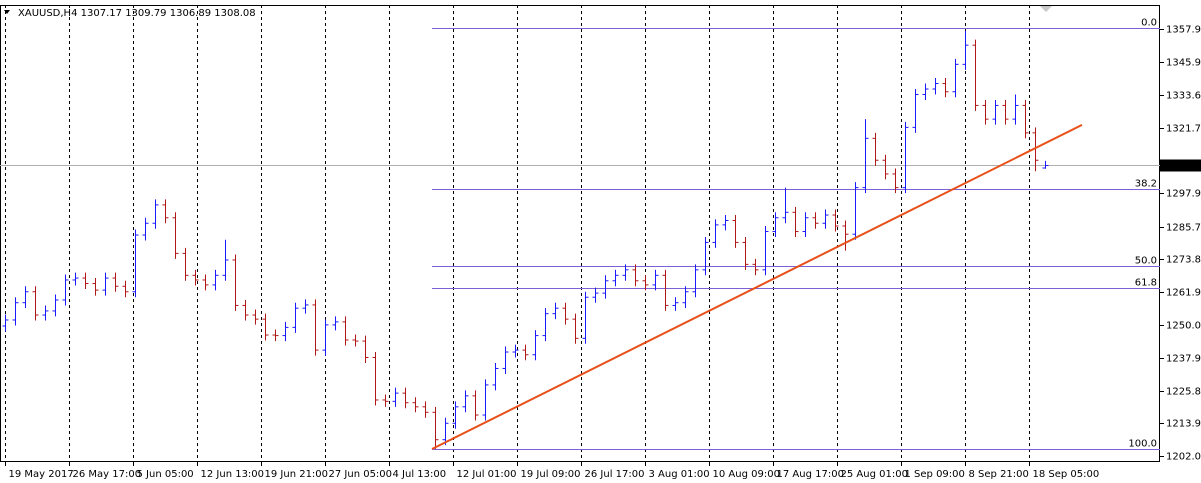 The image size is (1201, 483). Describe the element at coordinates (1183, 457) in the screenshot. I see `y-tick-label: 1202.05` at that location.